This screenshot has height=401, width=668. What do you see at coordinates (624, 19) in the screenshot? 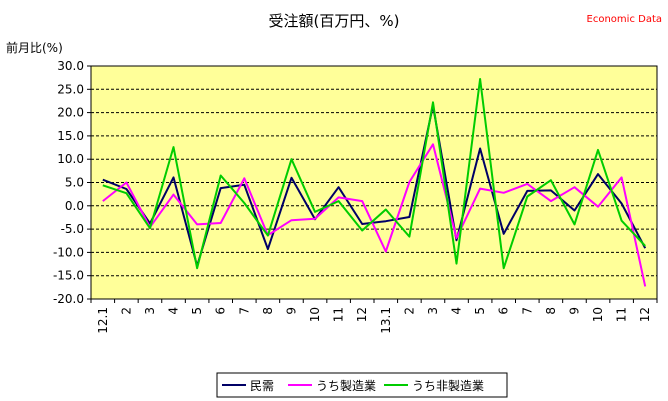
I see `source-label: Economic Data` at bounding box center [624, 19].